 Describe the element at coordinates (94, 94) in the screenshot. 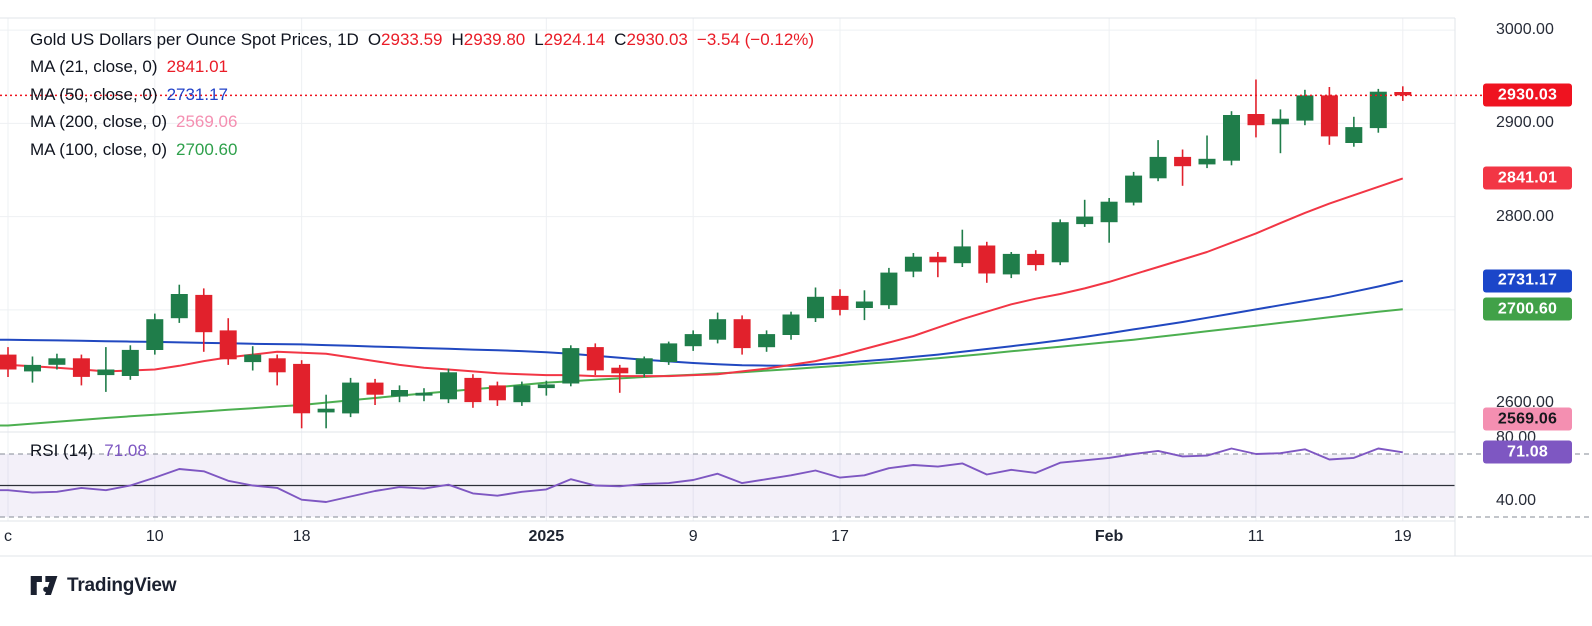

I see `ma50-label: MA (50, close, 0)` at that location.